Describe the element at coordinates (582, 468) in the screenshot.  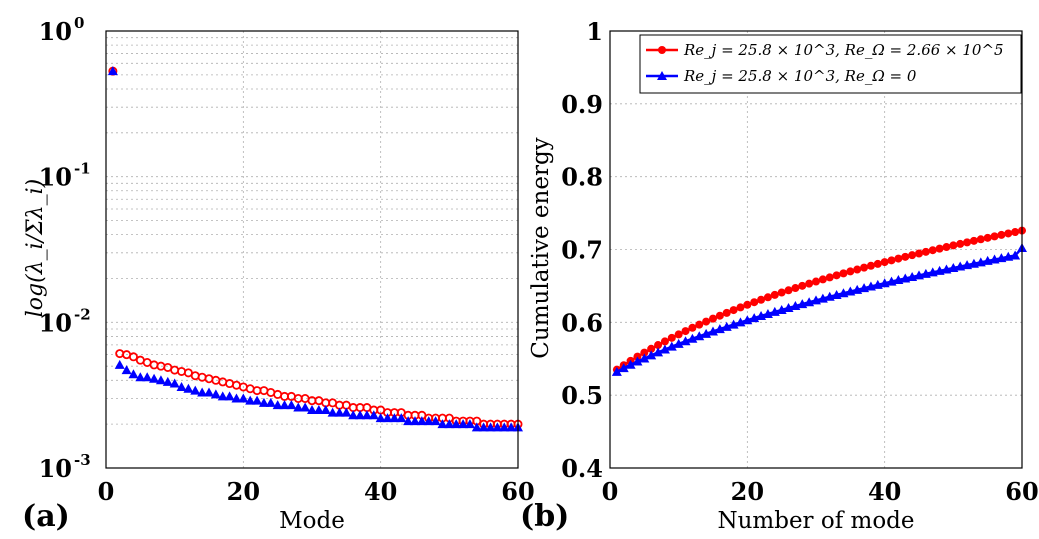
I see `y-tick-label: 0.4` at that location.